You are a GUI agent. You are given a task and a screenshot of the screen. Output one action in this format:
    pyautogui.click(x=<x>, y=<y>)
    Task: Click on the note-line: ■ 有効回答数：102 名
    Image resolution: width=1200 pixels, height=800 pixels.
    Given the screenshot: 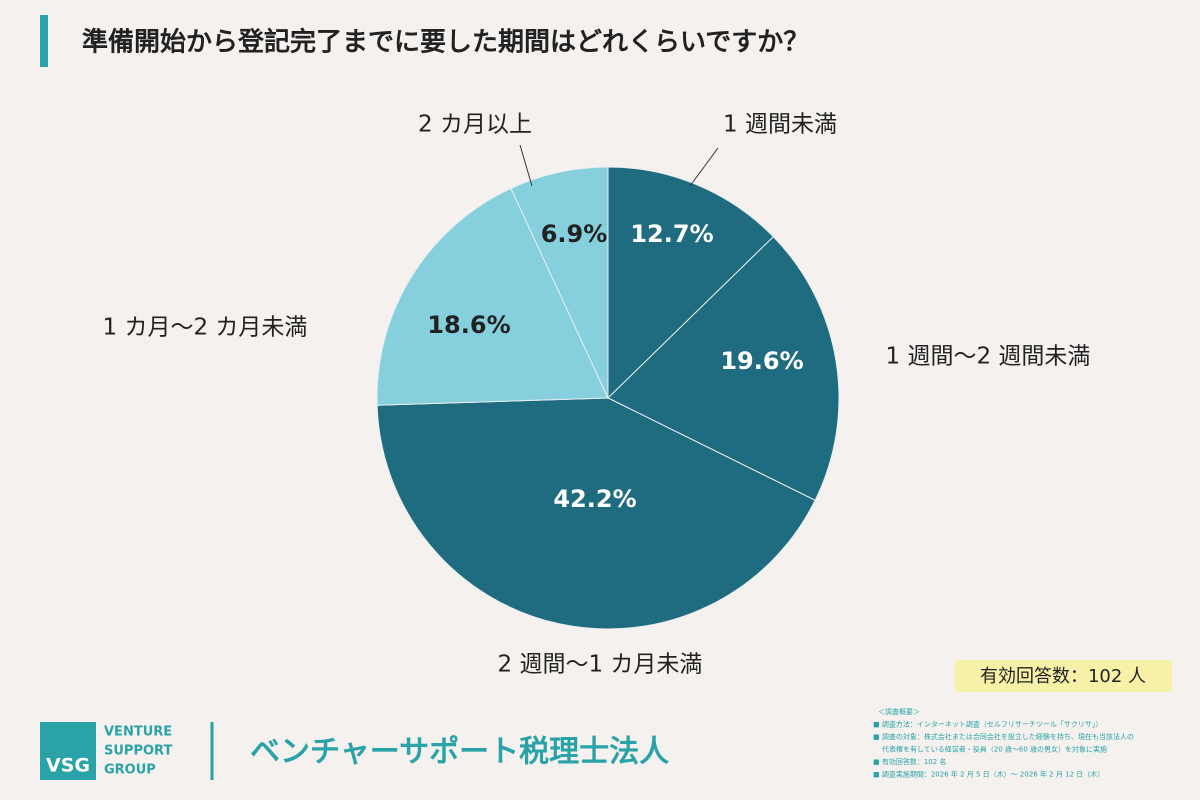 What is the action you would take?
    pyautogui.click(x=909, y=761)
    